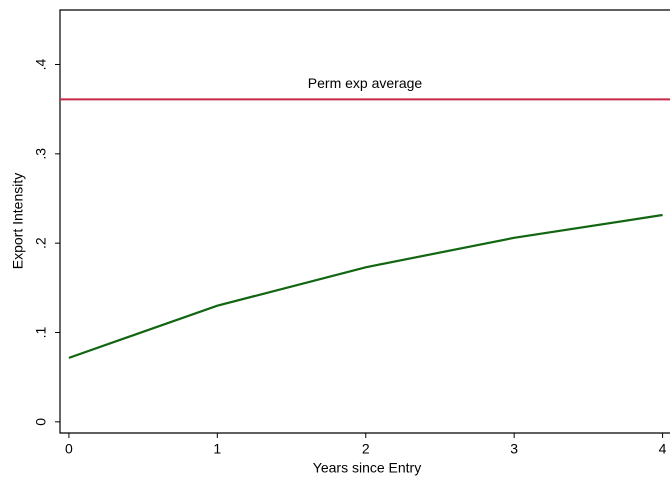  Describe the element at coordinates (366, 449) in the screenshot. I see `x-tick-label: 2` at that location.